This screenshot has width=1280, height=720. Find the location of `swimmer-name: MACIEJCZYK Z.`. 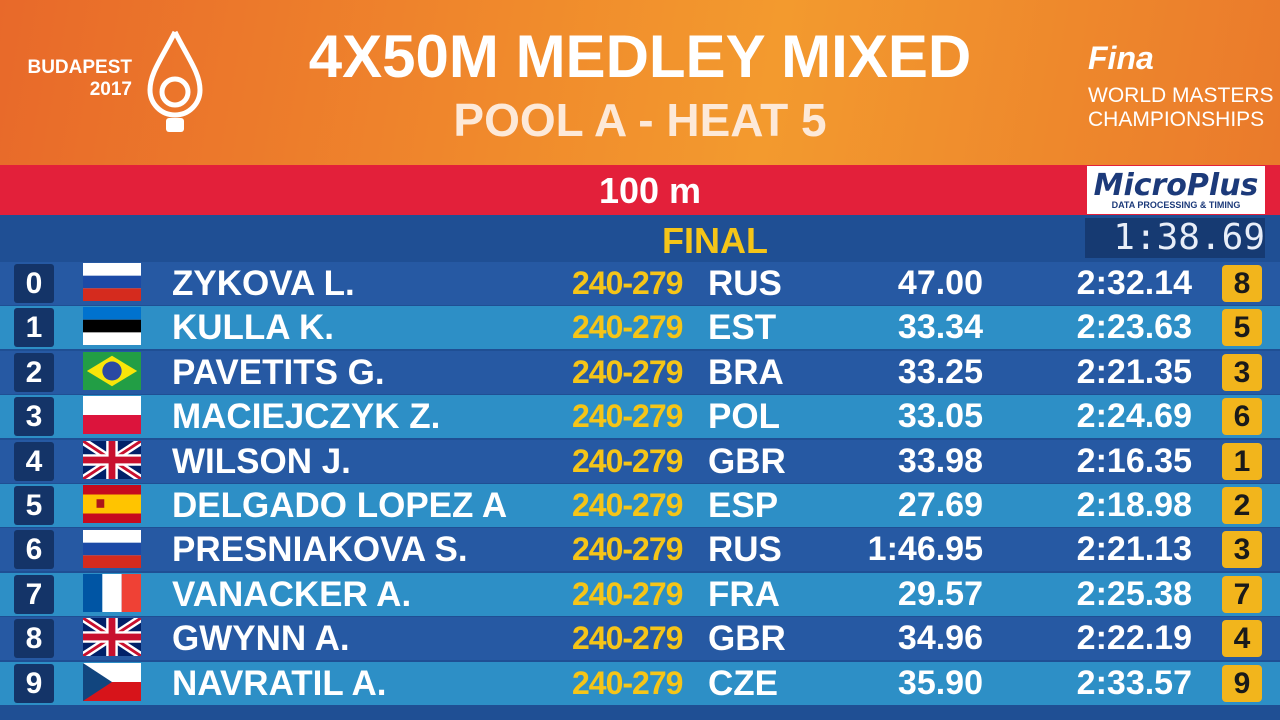

swimmer-name: MACIEJCZYK Z. is located at coordinates (306, 417).